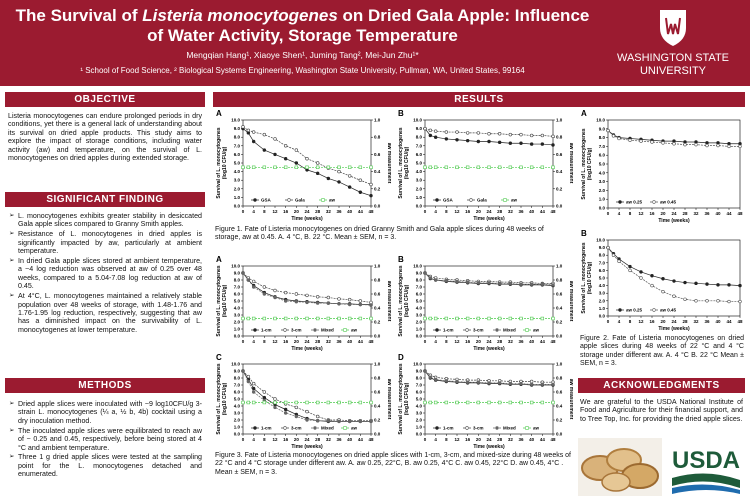 This screenshot has width=750, height=500. I want to click on x-tick-label: 36, so click(339, 211).